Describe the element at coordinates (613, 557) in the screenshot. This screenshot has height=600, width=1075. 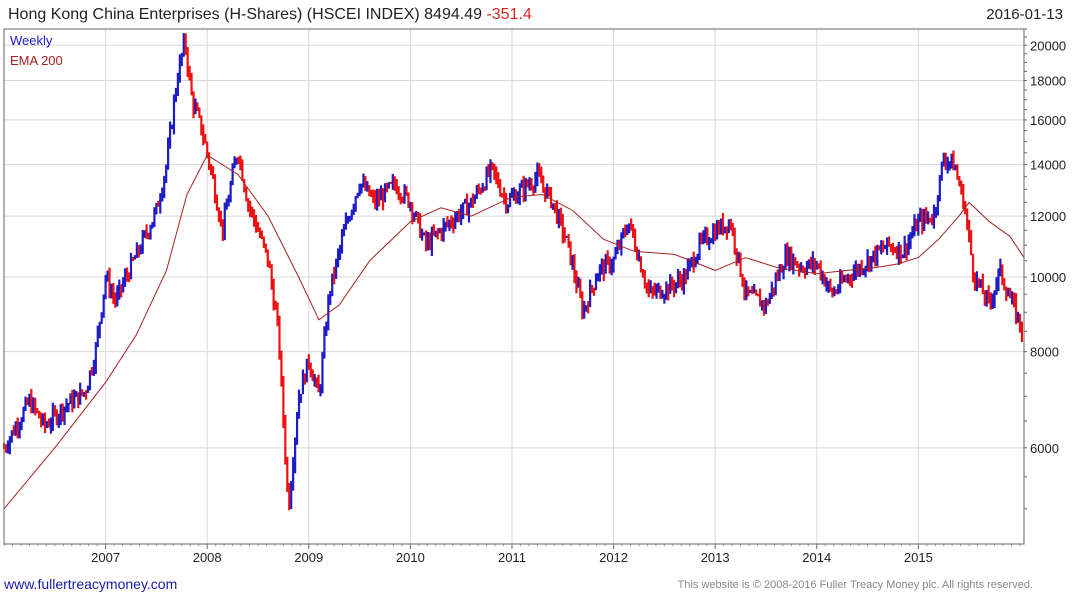
I see `x-tick-label: 2012` at that location.